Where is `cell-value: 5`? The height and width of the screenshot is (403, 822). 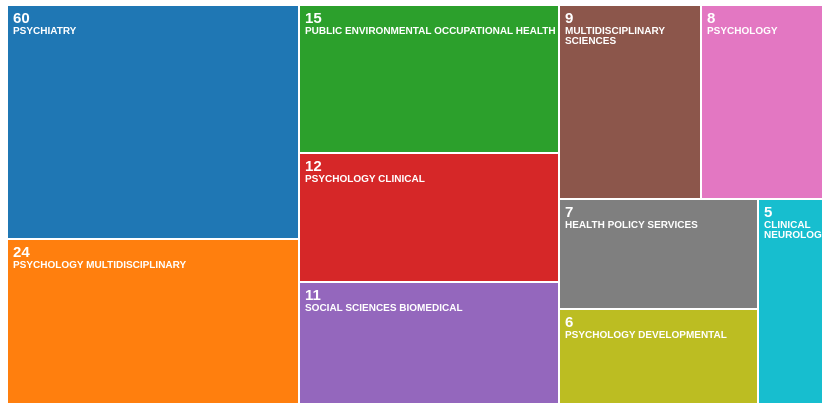 cell-value: 5 is located at coordinates (768, 212).